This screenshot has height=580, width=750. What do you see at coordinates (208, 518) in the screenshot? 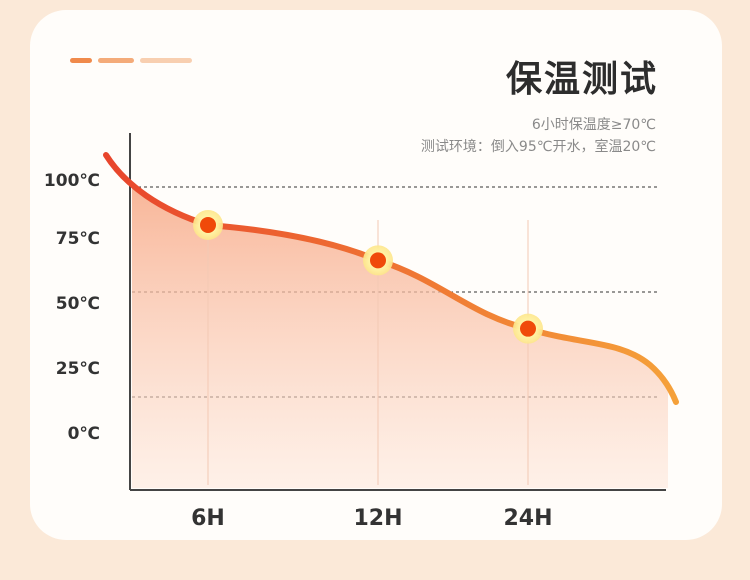
I see `x-tick-label: 6H` at bounding box center [208, 518].